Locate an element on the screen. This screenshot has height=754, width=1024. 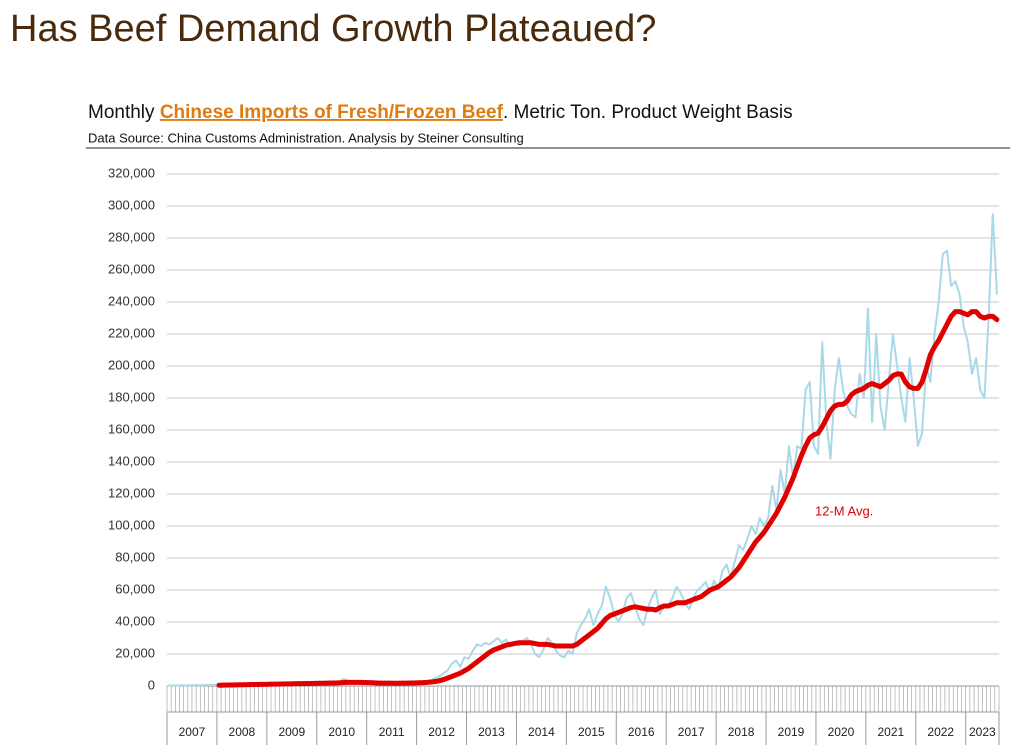
y-tick-label: 280,000 is located at coordinates (131, 236).